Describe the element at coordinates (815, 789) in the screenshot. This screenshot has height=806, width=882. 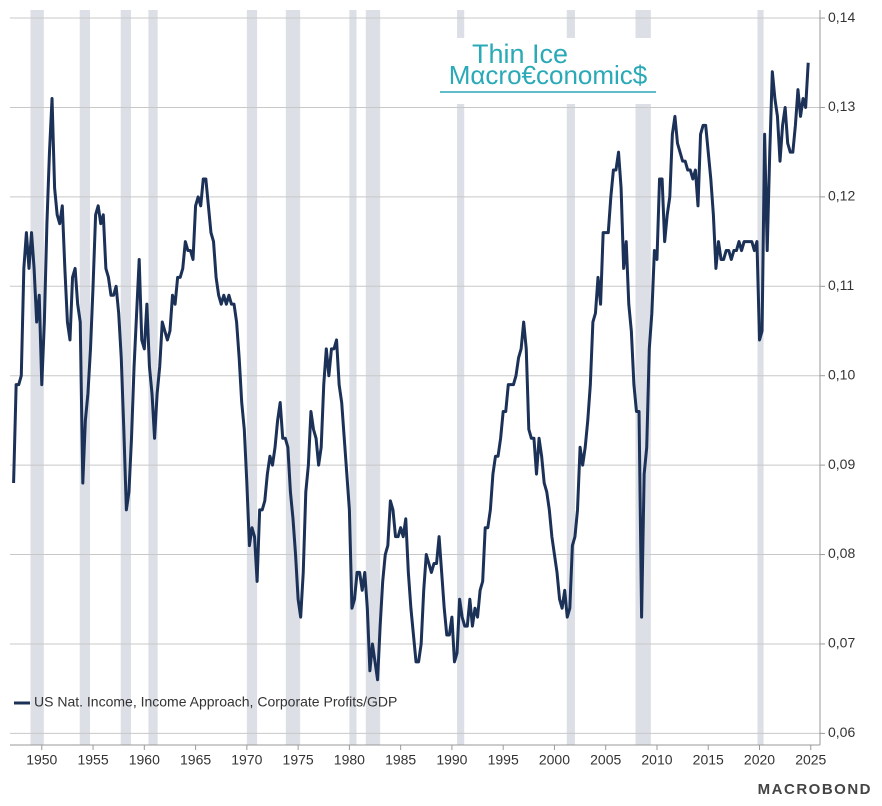
I see `source-logo: MACROBOND` at that location.